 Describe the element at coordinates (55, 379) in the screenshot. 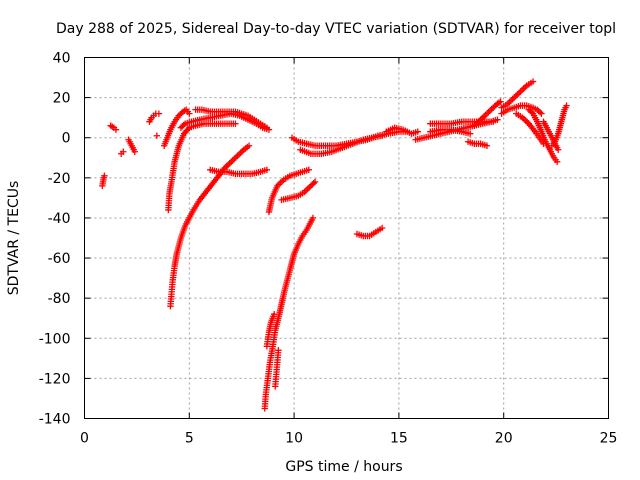

I see `y-tick-label: -120` at that location.